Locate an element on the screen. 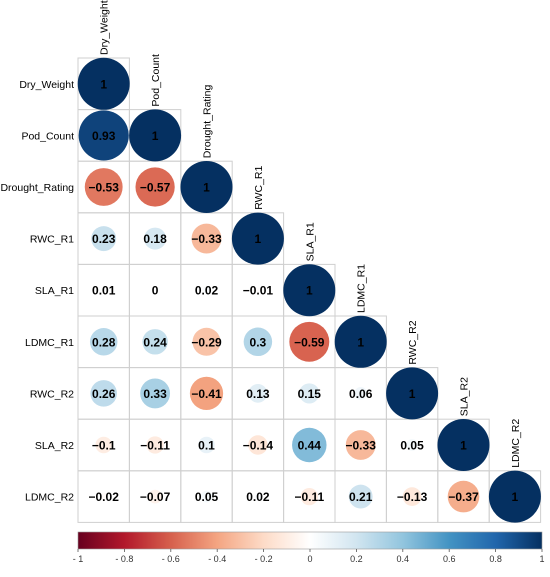 This screenshot has width=550, height=577. correlation-value-label: 0.28 is located at coordinates (104, 342).